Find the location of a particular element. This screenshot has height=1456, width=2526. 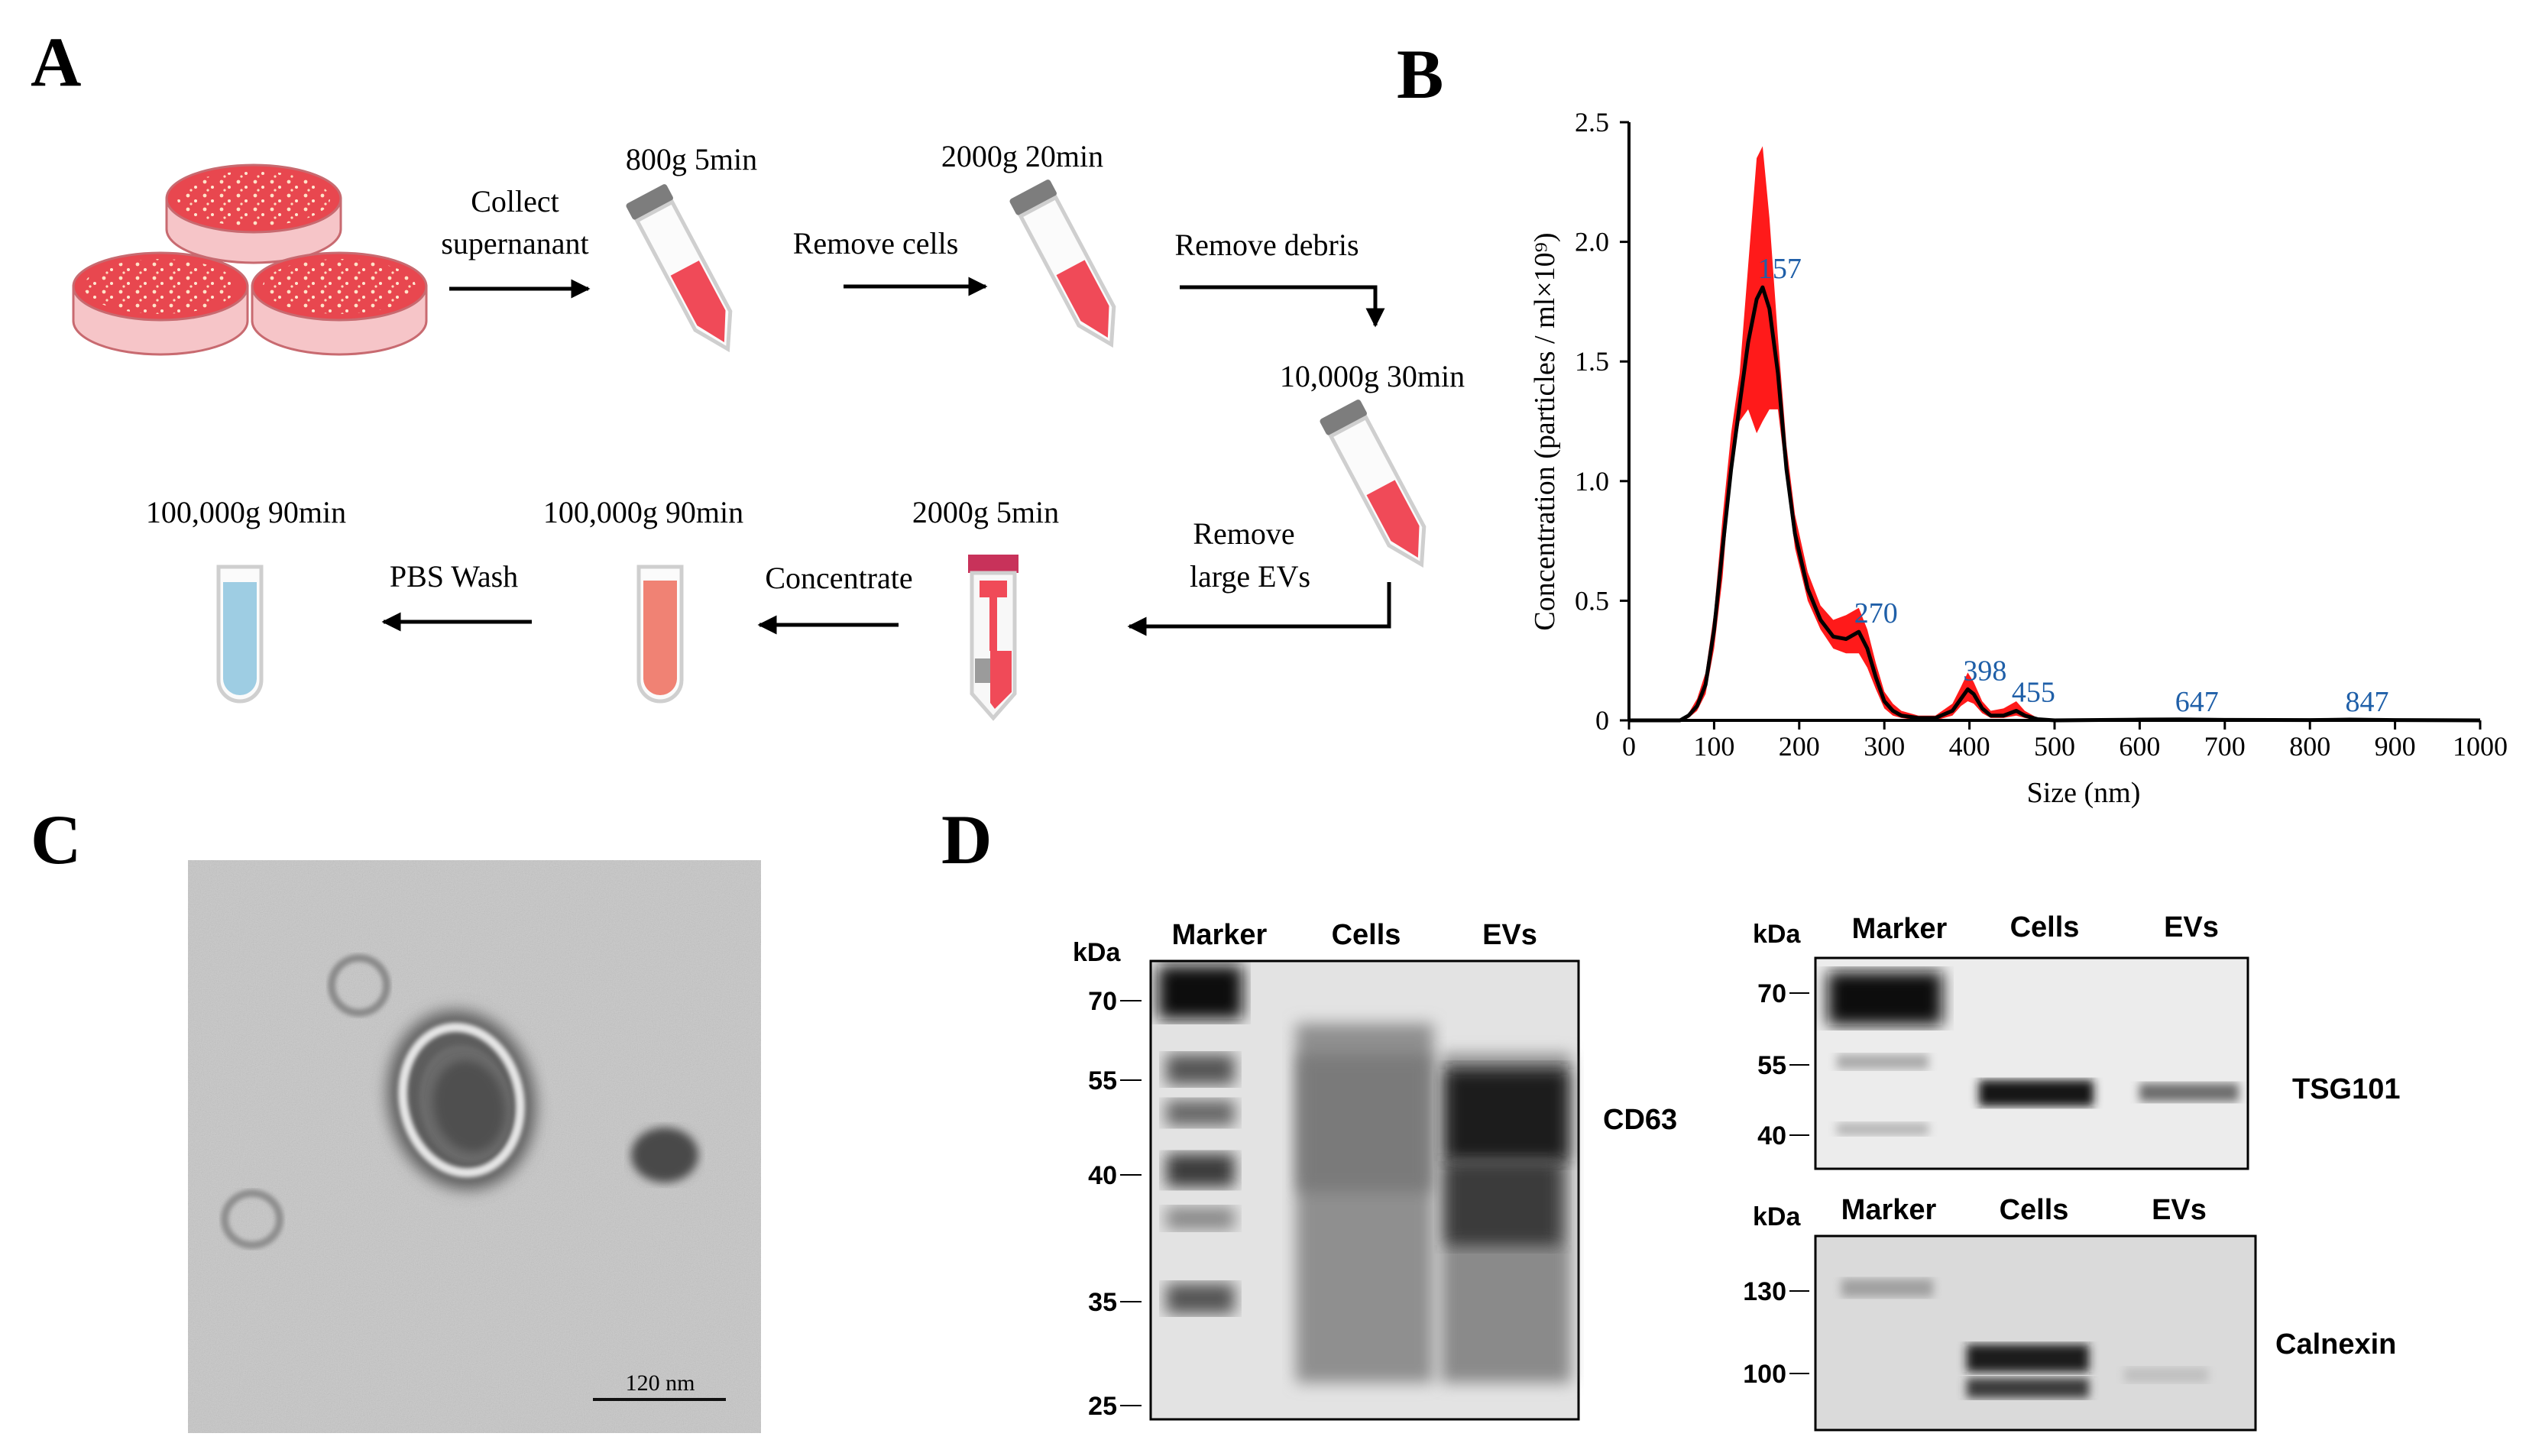

step-label-remove-large-2: large EVs is located at coordinates (1250, 577).